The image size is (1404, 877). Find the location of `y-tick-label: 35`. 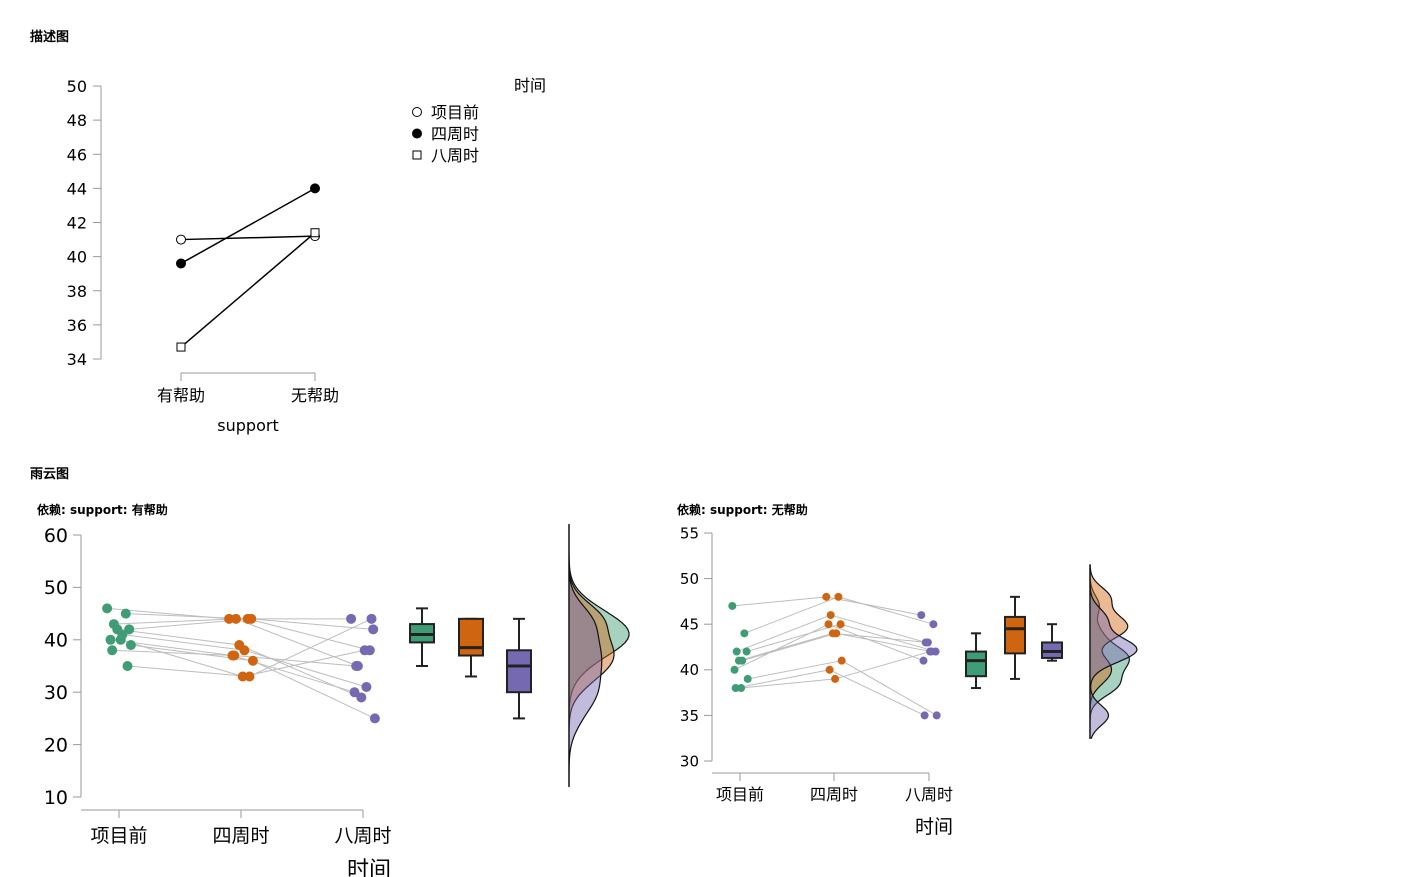

y-tick-label: 35 is located at coordinates (689, 716).